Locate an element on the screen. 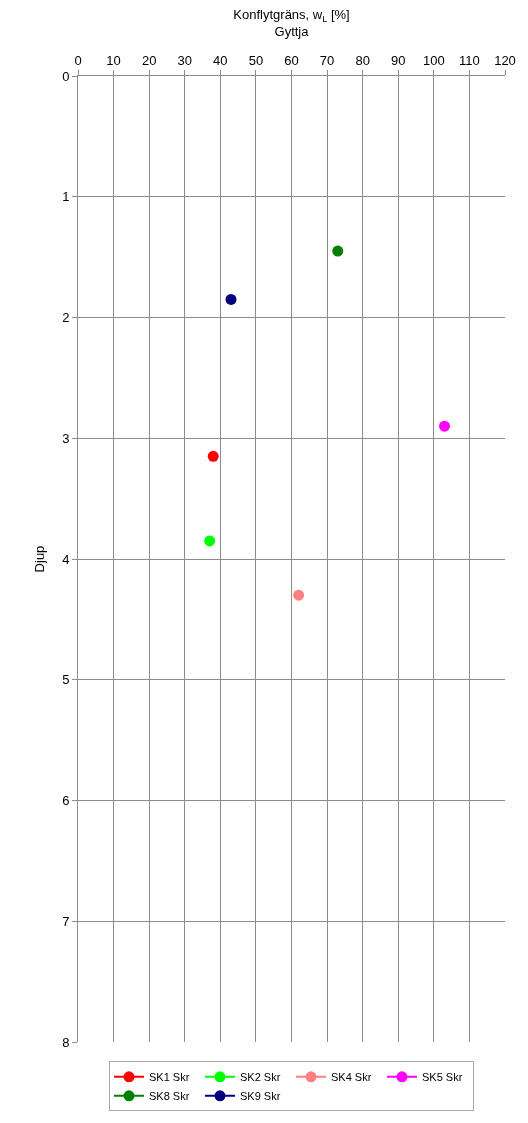 The width and height of the screenshot is (528, 1123). y-tick-label: 5 is located at coordinates (66, 680).